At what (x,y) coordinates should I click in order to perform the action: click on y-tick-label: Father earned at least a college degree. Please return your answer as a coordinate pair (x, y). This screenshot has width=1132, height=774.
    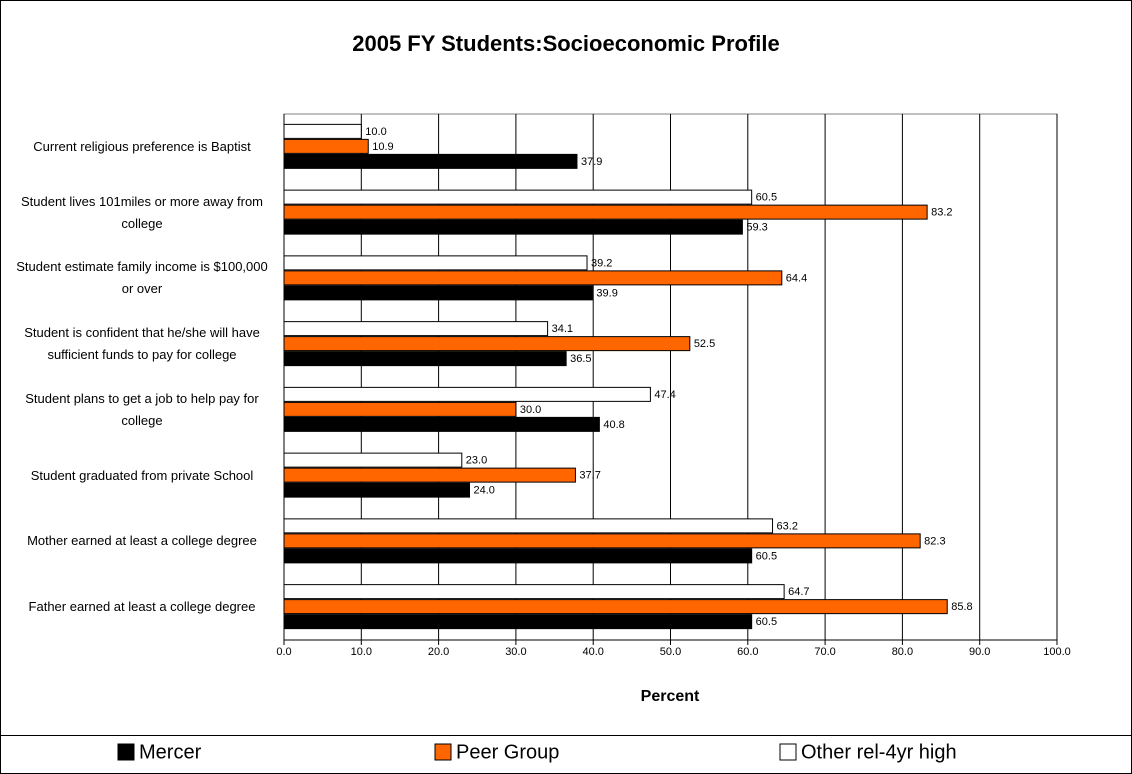
    Looking at the image, I should click on (142, 607).